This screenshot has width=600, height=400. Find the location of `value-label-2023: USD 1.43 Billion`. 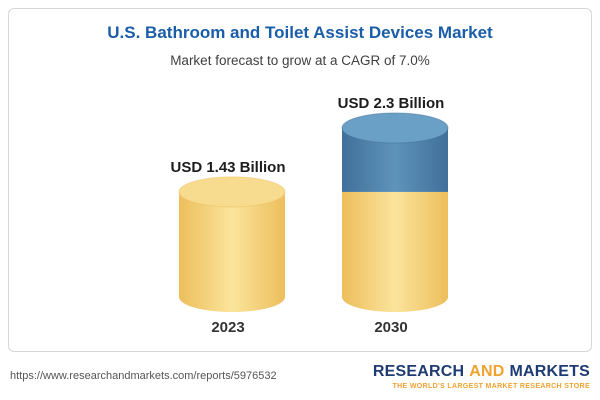

value-label-2023: USD 1.43 Billion is located at coordinates (228, 167).